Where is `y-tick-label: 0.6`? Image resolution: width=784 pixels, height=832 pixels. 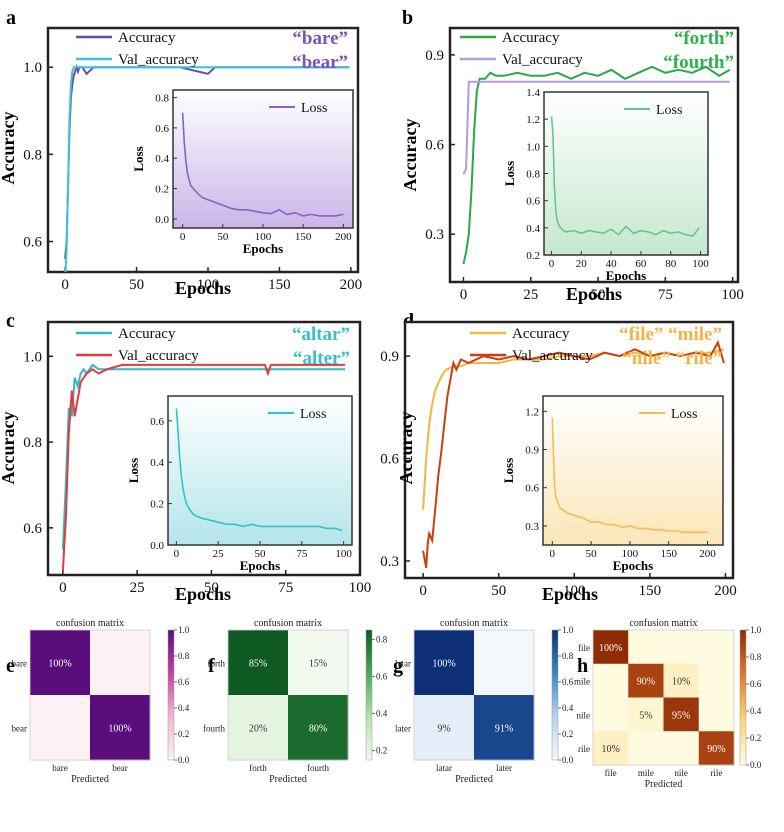
y-tick-label: 0.6 is located at coordinates (389, 460).